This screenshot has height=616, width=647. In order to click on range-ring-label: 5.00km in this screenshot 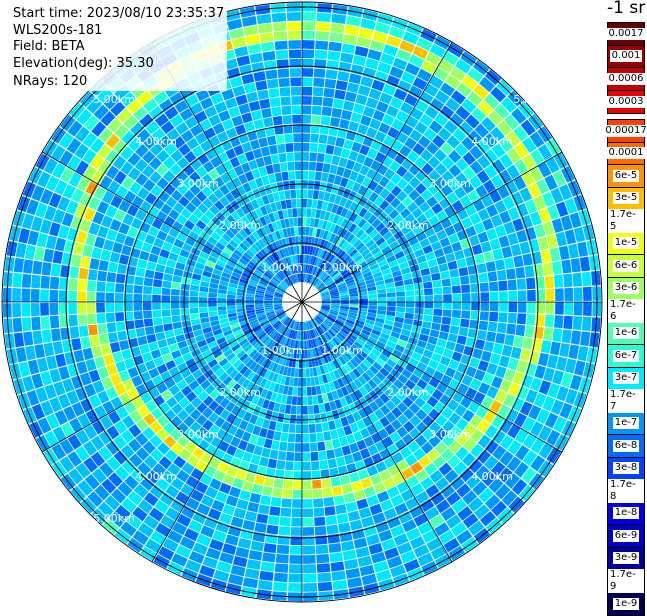, I will do `click(114, 518)`.